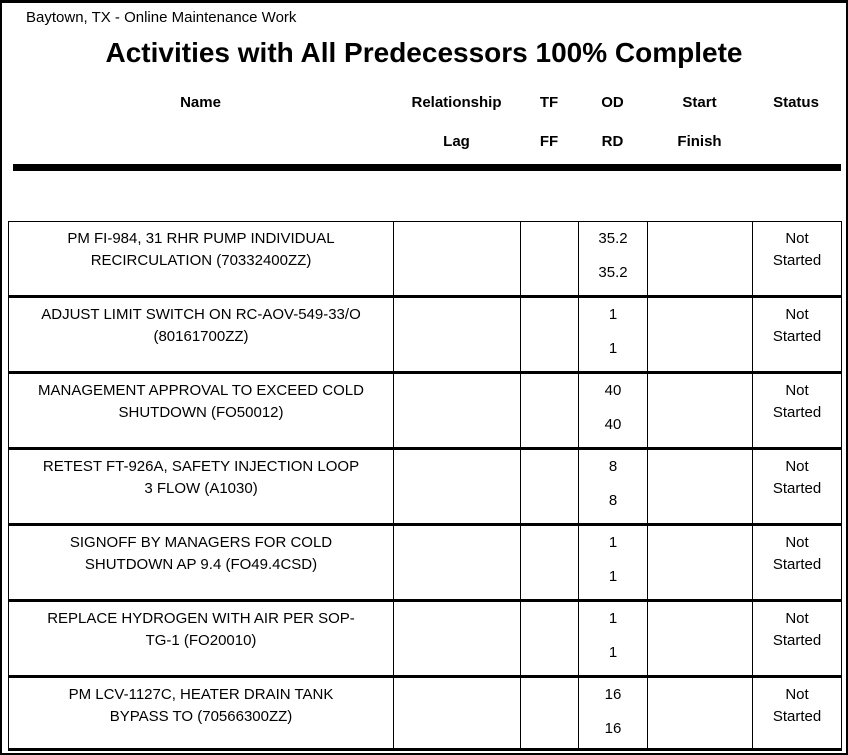 This screenshot has width=848, height=755. Describe the element at coordinates (796, 122) in the screenshot. I see `column-header-status: Status` at that location.